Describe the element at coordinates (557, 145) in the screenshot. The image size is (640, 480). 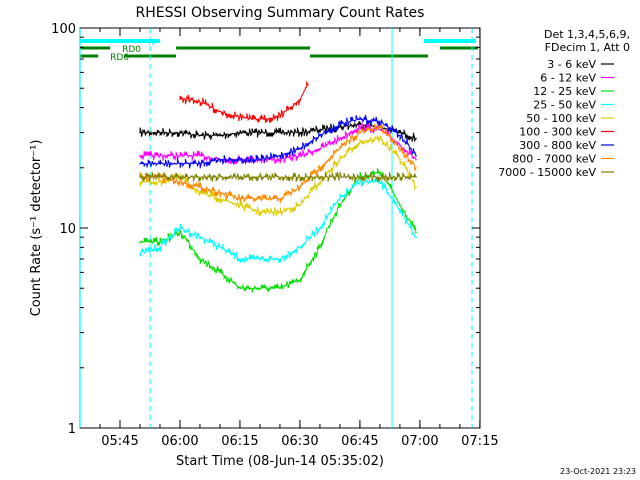
I see `legend-label: 300 - 800 keV` at that location.